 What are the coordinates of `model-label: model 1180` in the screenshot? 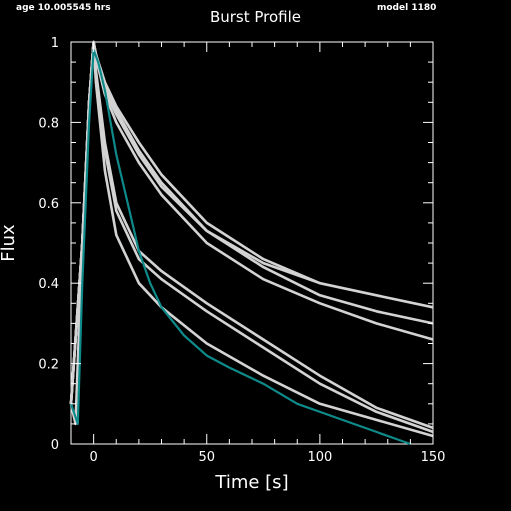 It's located at (407, 8).